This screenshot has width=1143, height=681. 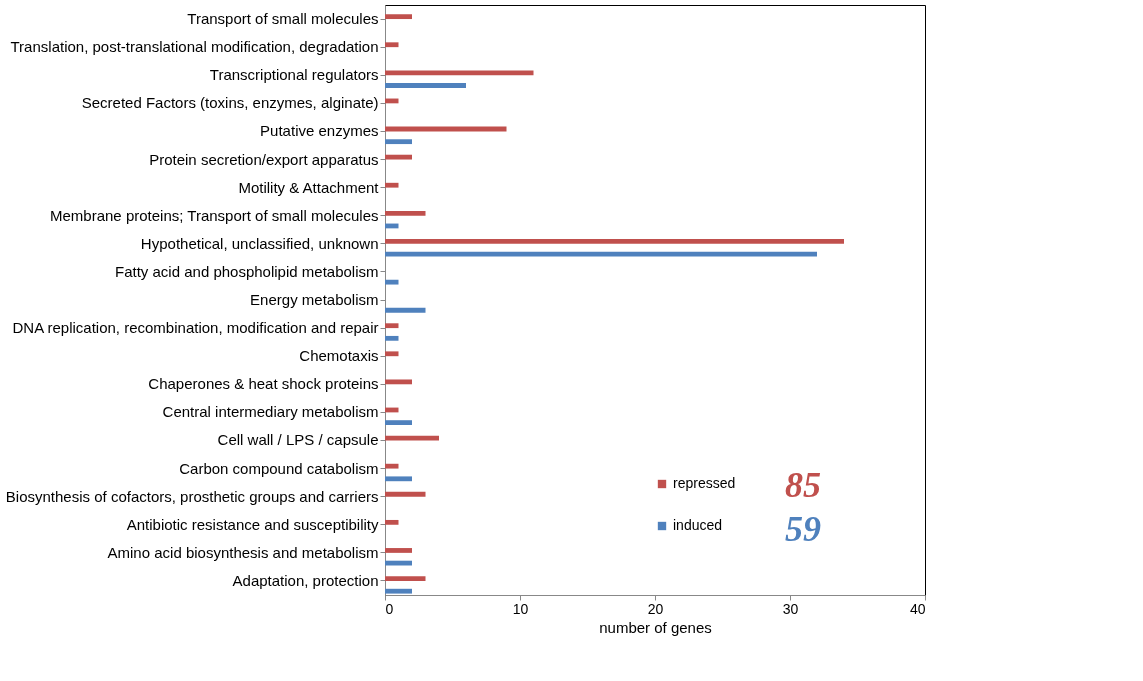 I want to click on y-tick-label: Transport of small molecules, so click(x=283, y=19).